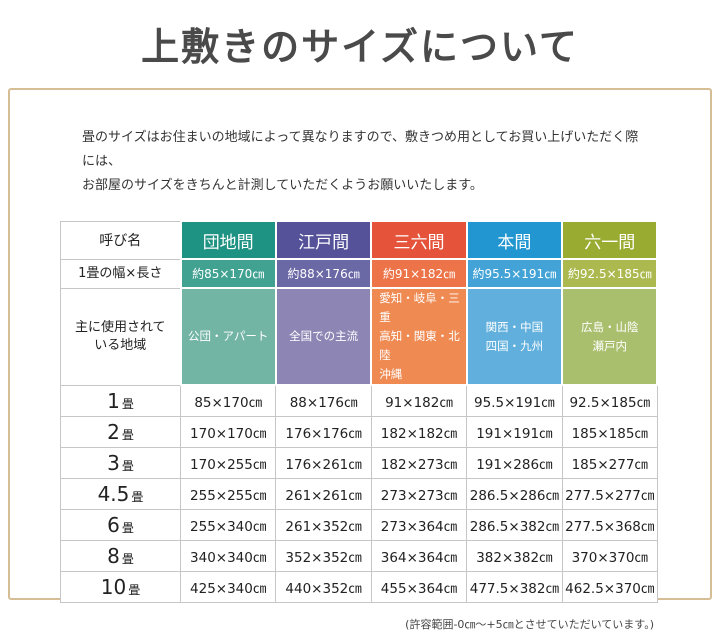  I want to click on size-row-label-number: 8, so click(113, 555).